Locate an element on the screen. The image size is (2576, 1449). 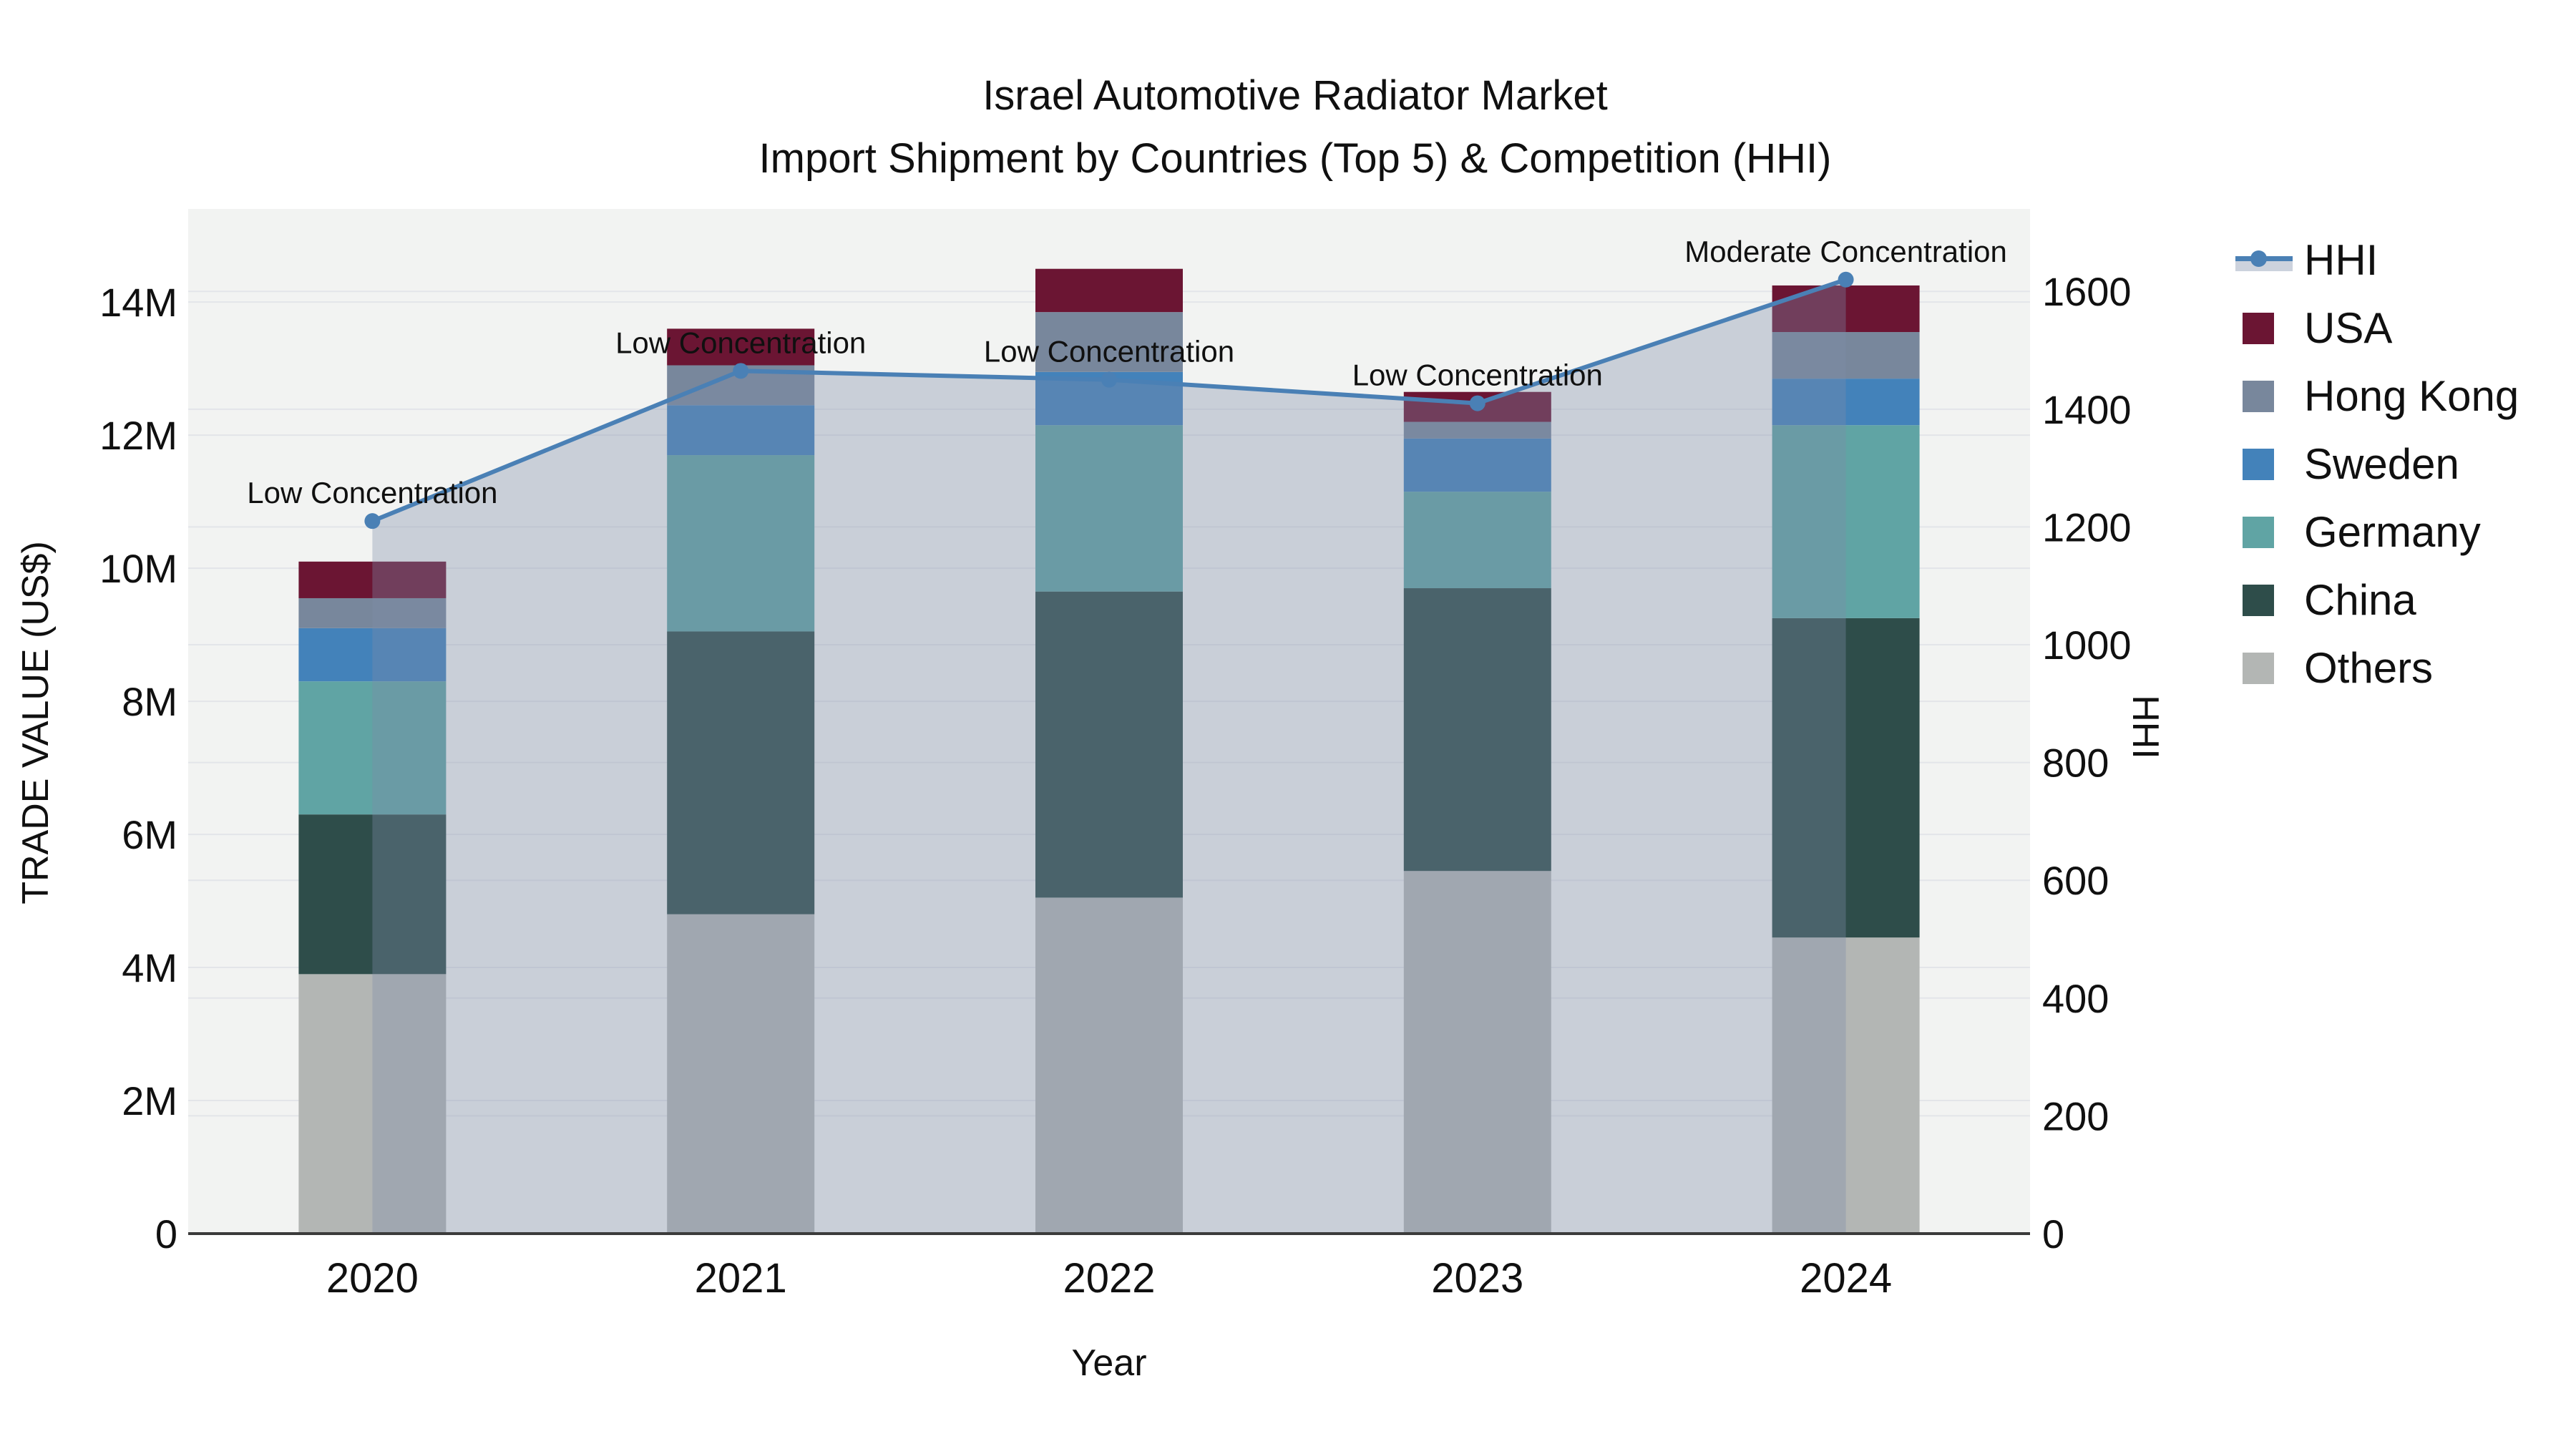
ytick-right-0: 0 is located at coordinates (2053, 1234).